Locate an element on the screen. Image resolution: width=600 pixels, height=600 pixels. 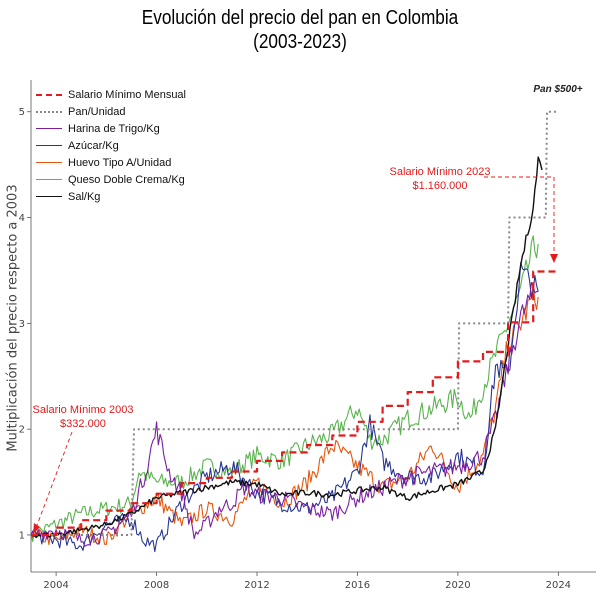
annotation-salary-2003-arrowhead is located at coordinates (36, 528).